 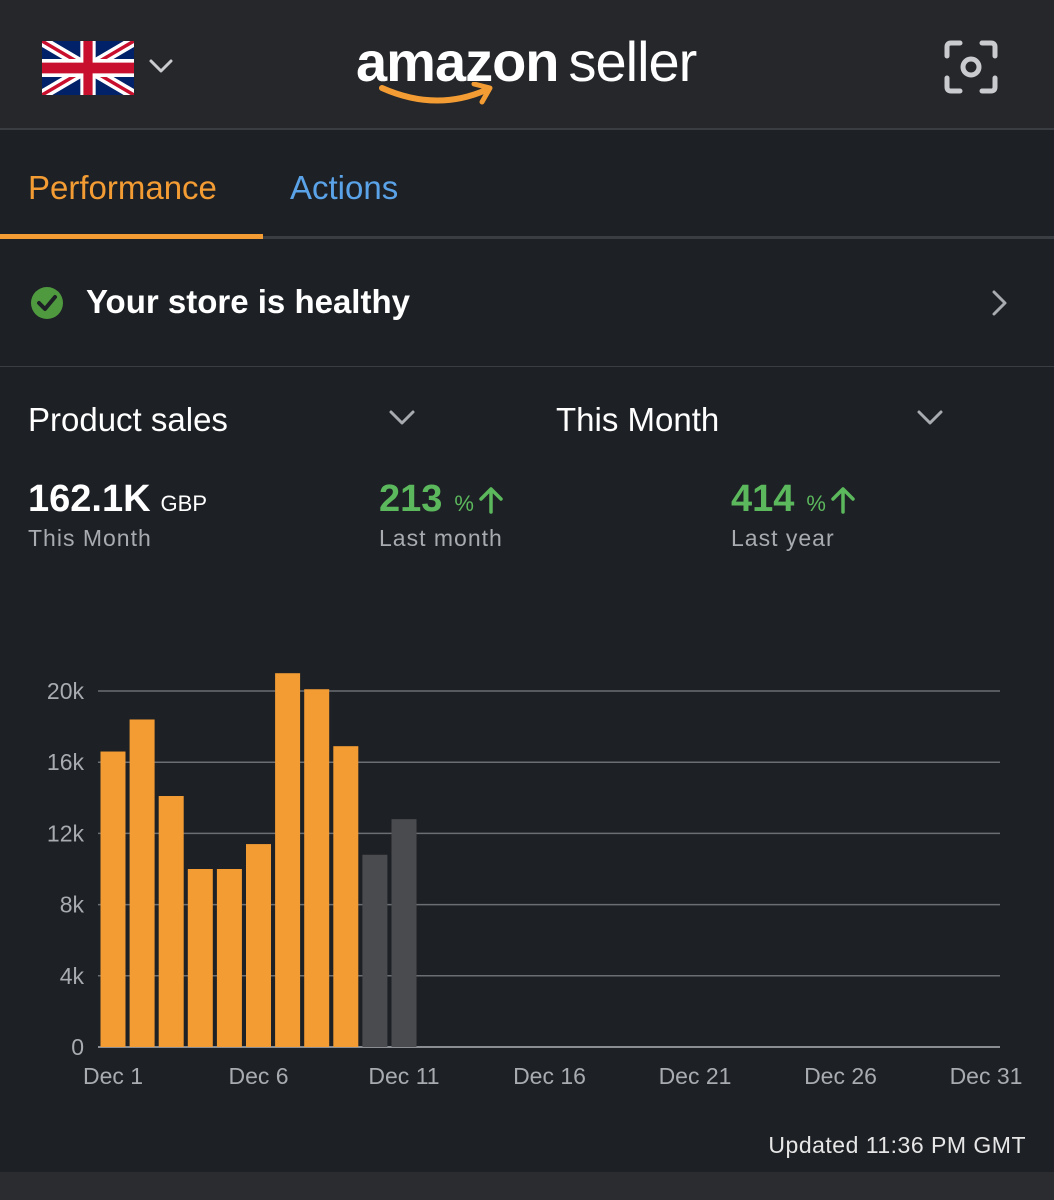 I want to click on y-tick-label: 4k, so click(x=72, y=976).